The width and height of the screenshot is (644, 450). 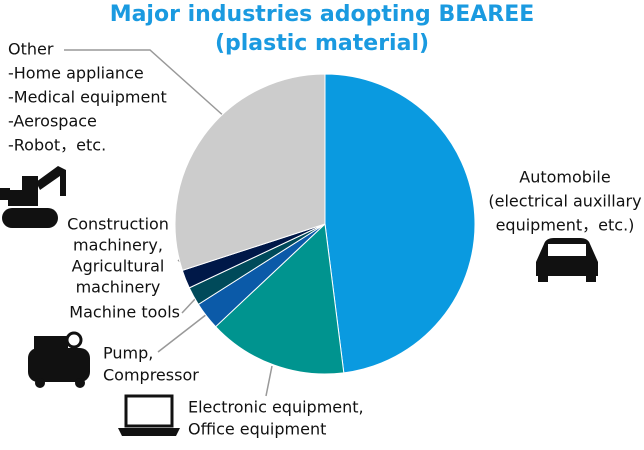 I want to click on excavator-icon, so click(x=33, y=197).